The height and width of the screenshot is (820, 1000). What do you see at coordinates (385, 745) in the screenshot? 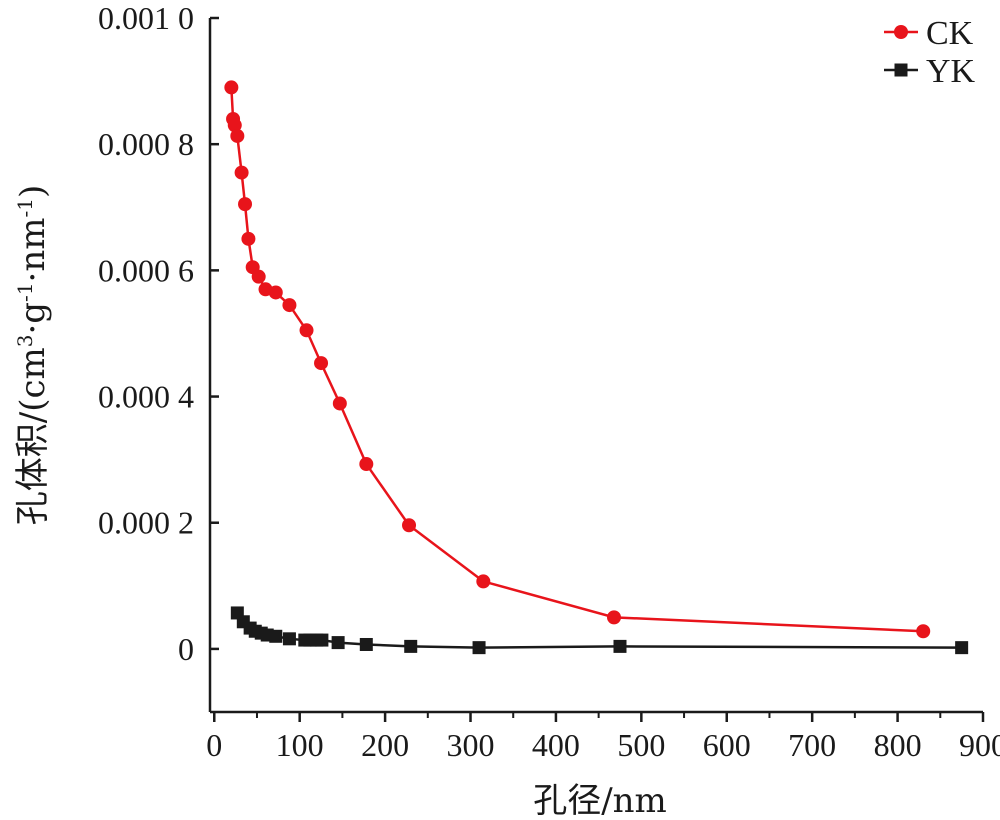
I see `x-tick-label: 200` at bounding box center [385, 745].